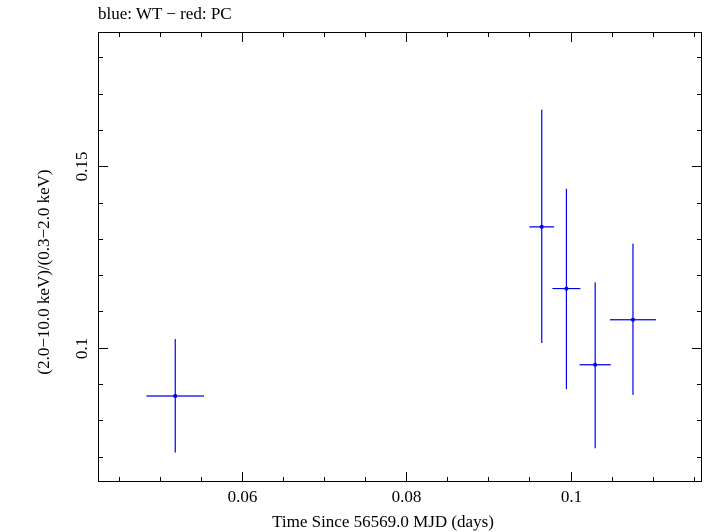  I want to click on x-tick-label: 0.08, so click(407, 496).